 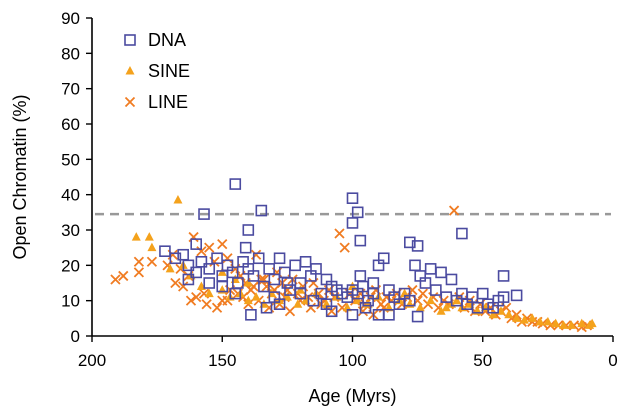 What do you see at coordinates (169, 71) in the screenshot?
I see `legend-label-sine: SINE` at bounding box center [169, 71].